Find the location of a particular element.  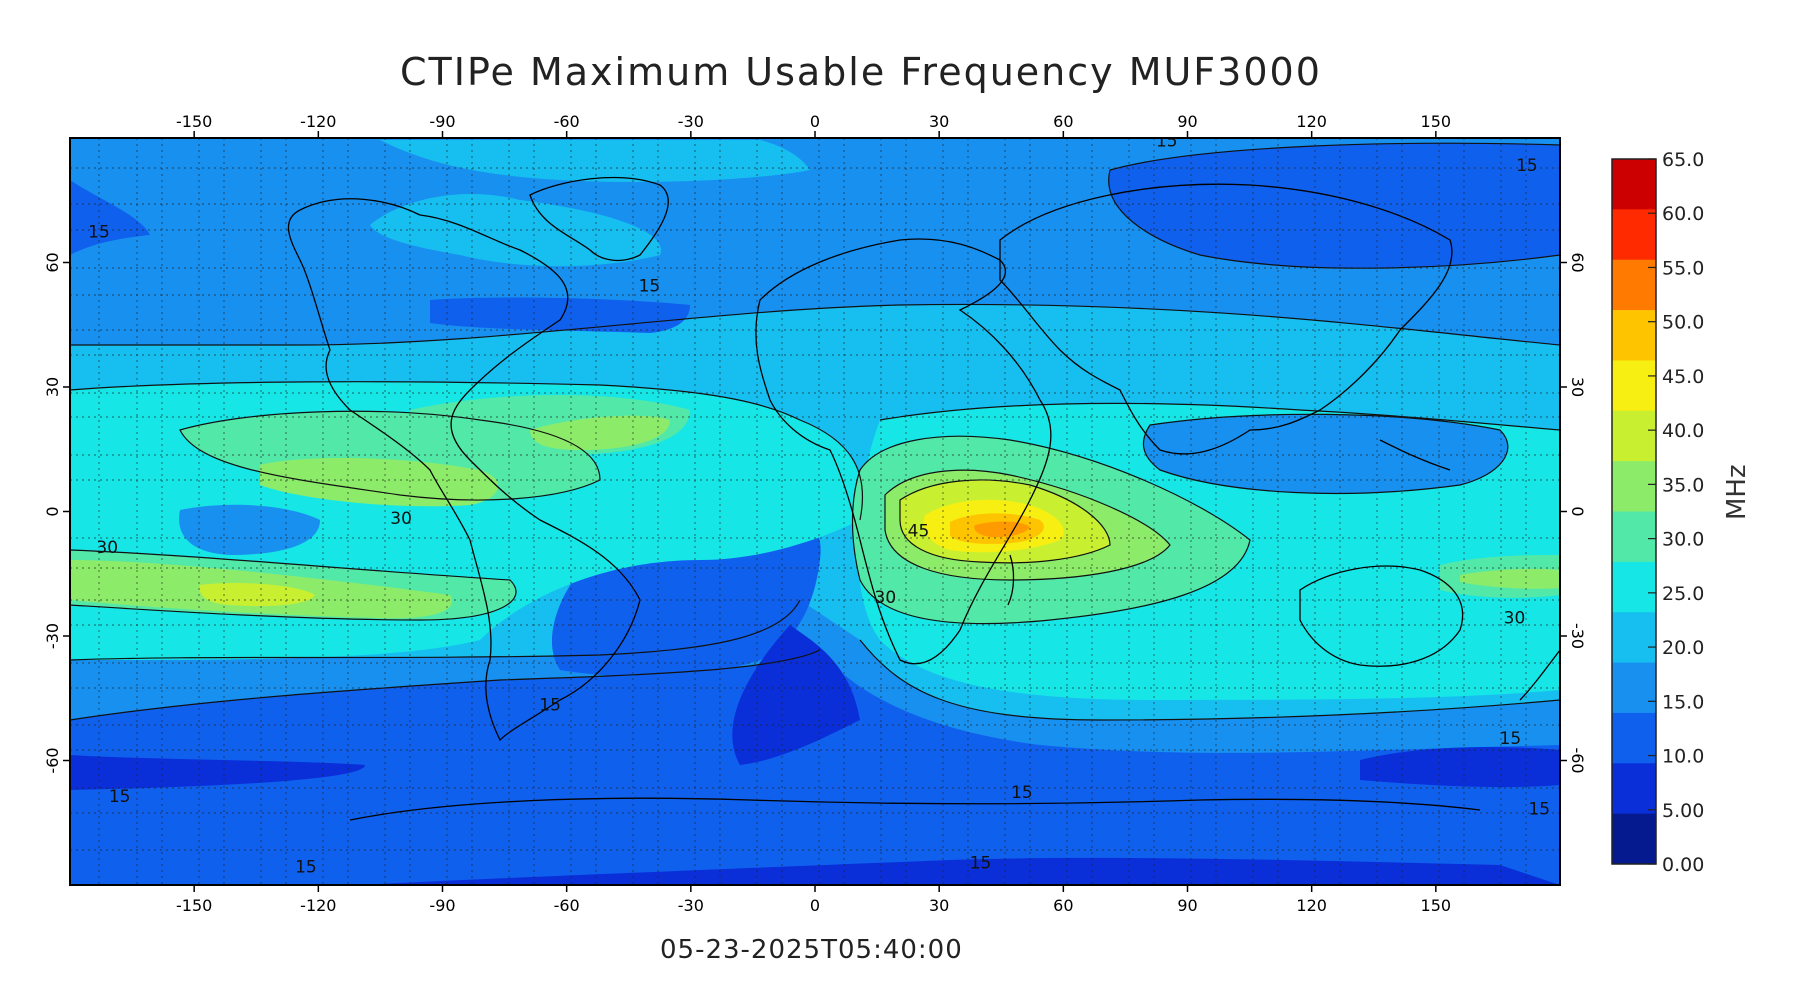

lon-tick-label-top: -90 is located at coordinates (442, 121).